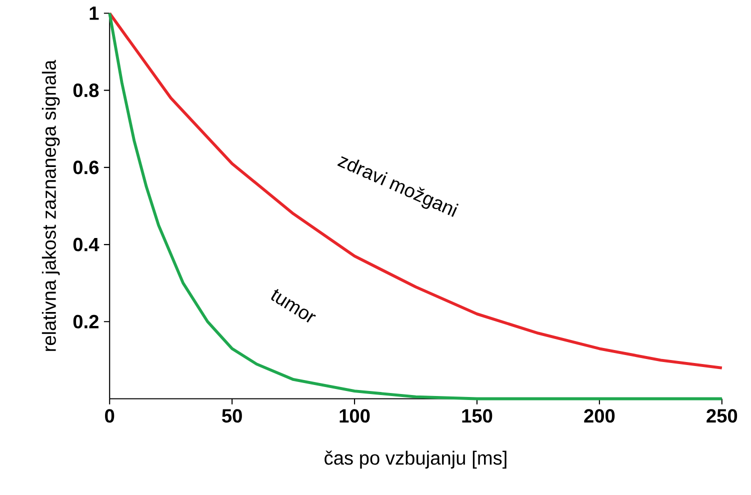  What do you see at coordinates (94, 13) in the screenshot?
I see `y-tick-label: 1` at bounding box center [94, 13].